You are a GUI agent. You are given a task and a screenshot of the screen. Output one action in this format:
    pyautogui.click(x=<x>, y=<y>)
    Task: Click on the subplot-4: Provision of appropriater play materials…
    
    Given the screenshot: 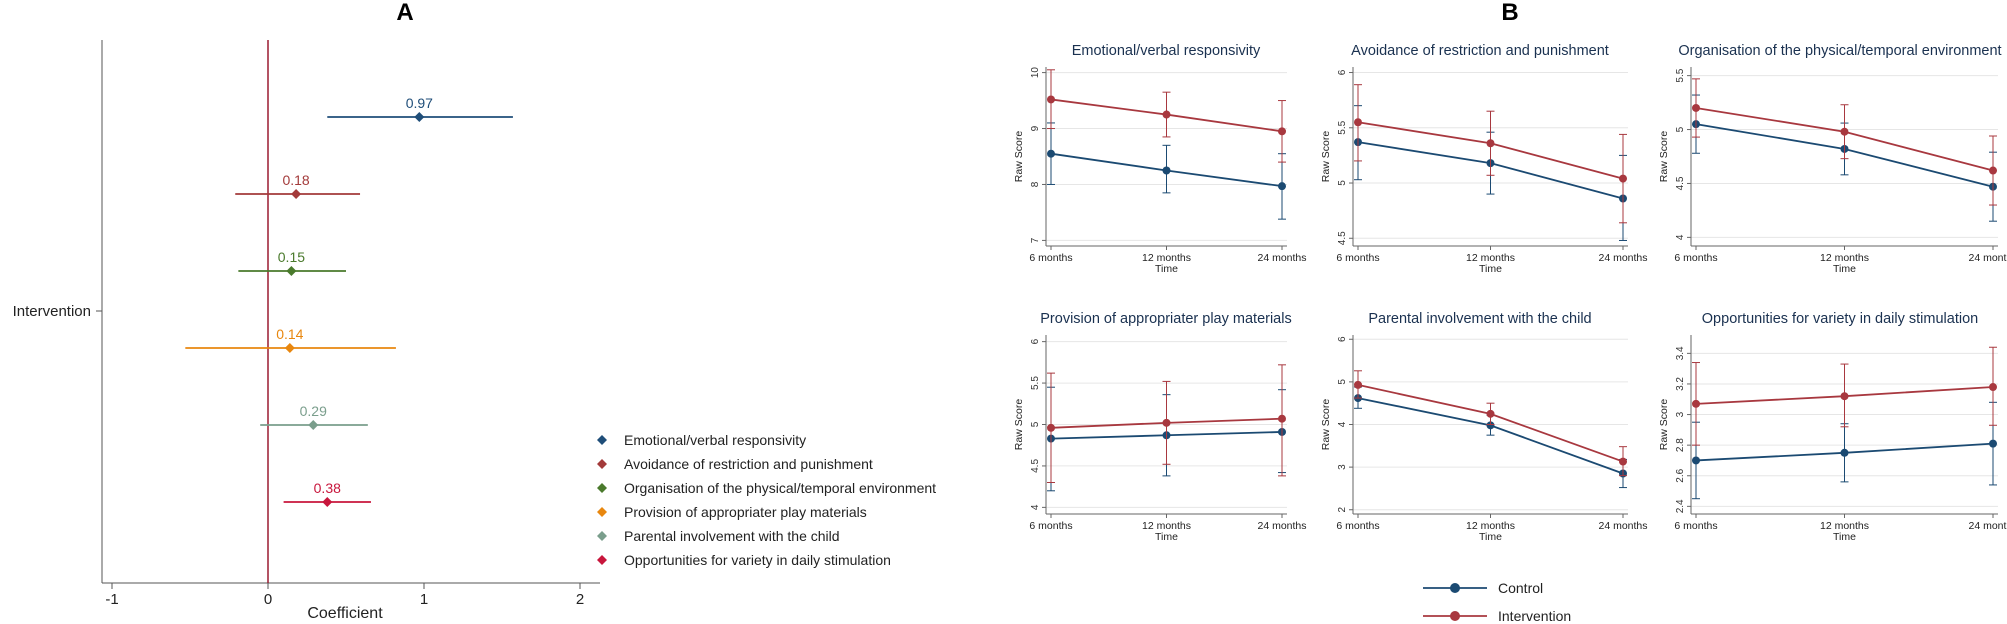 What is the action you would take?
    pyautogui.click(x=1160, y=427)
    